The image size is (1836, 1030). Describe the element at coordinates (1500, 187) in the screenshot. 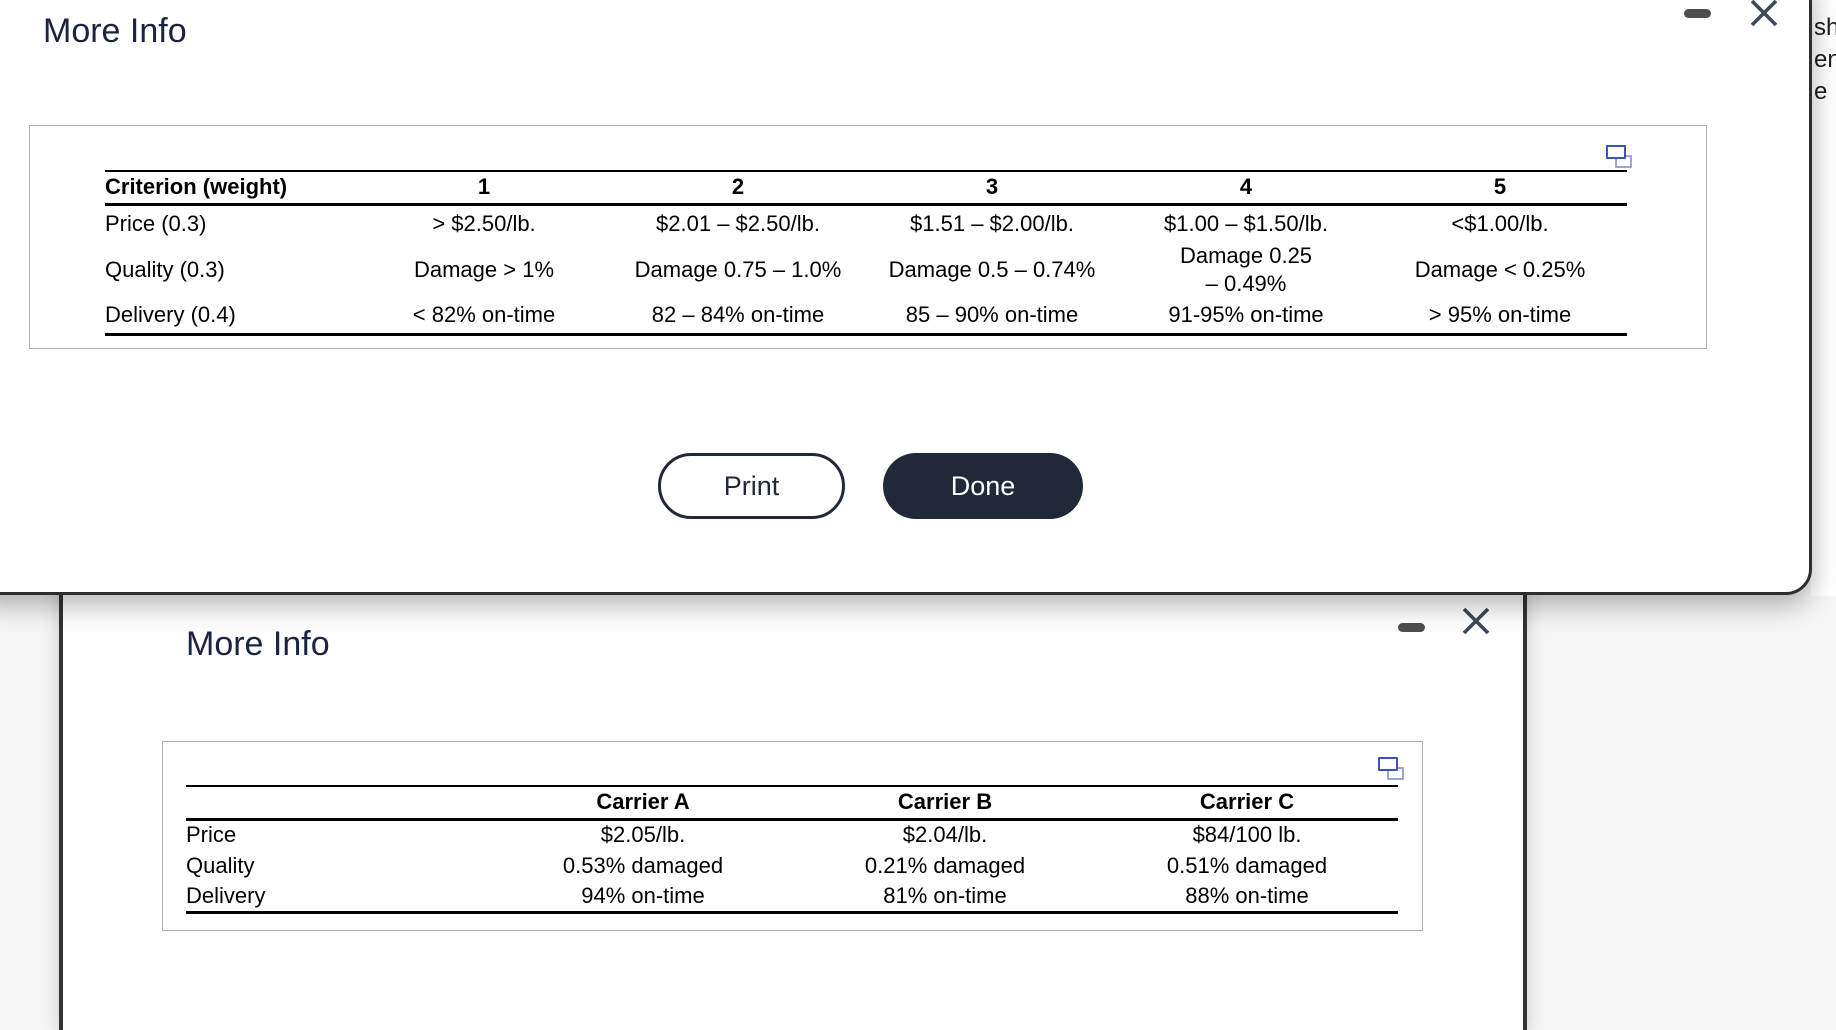

I see `table-header-cell: 5` at that location.